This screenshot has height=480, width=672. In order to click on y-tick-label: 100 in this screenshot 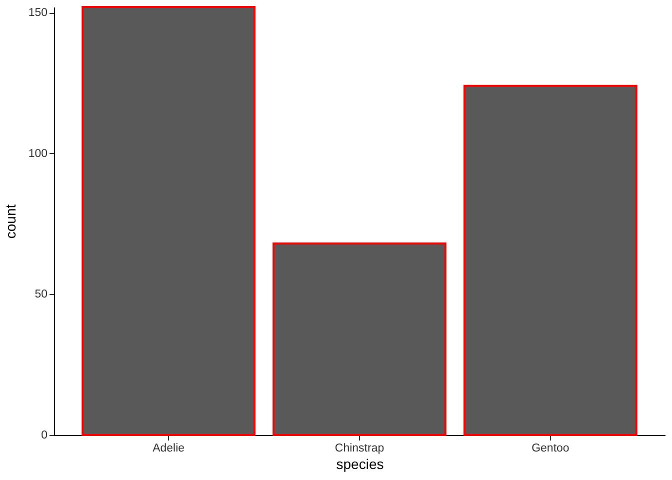, I will do `click(38, 154)`.